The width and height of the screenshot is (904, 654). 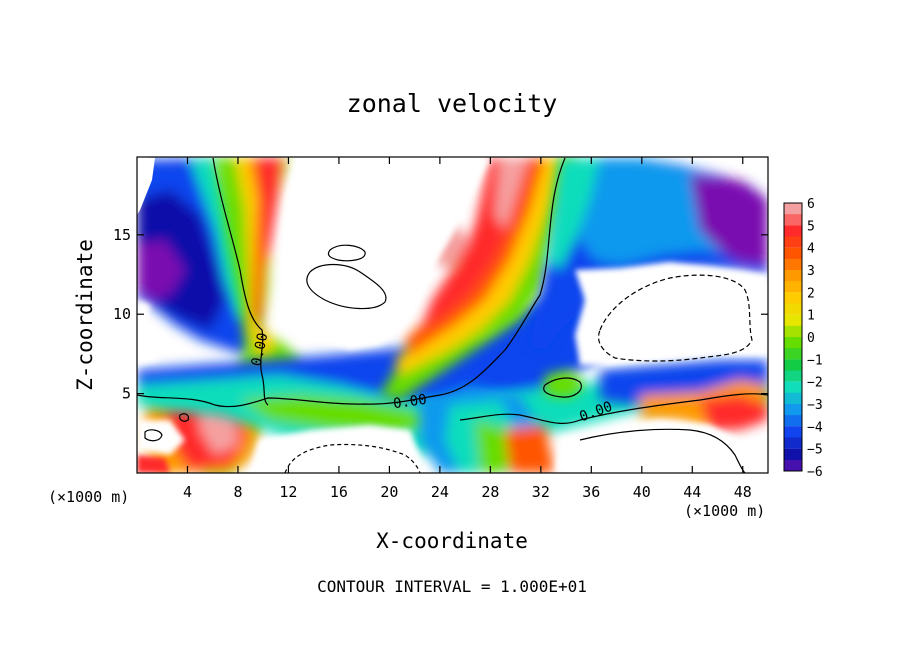 I want to click on colorbar-tick-label: −1, so click(x=815, y=360).